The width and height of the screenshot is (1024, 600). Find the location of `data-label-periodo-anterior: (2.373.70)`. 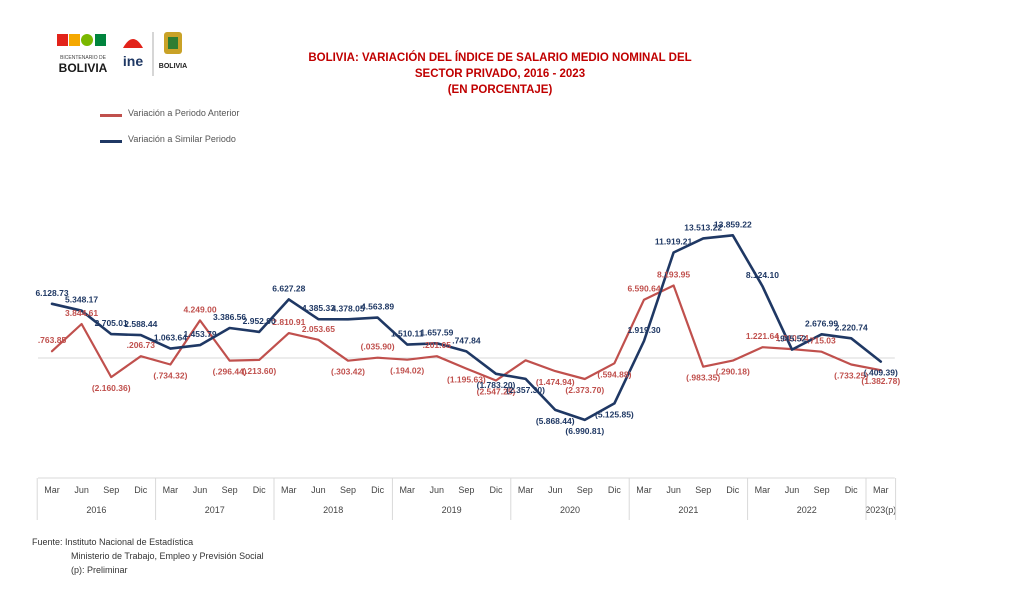

data-label-periodo-anterior: (2.373.70) is located at coordinates (584, 390).